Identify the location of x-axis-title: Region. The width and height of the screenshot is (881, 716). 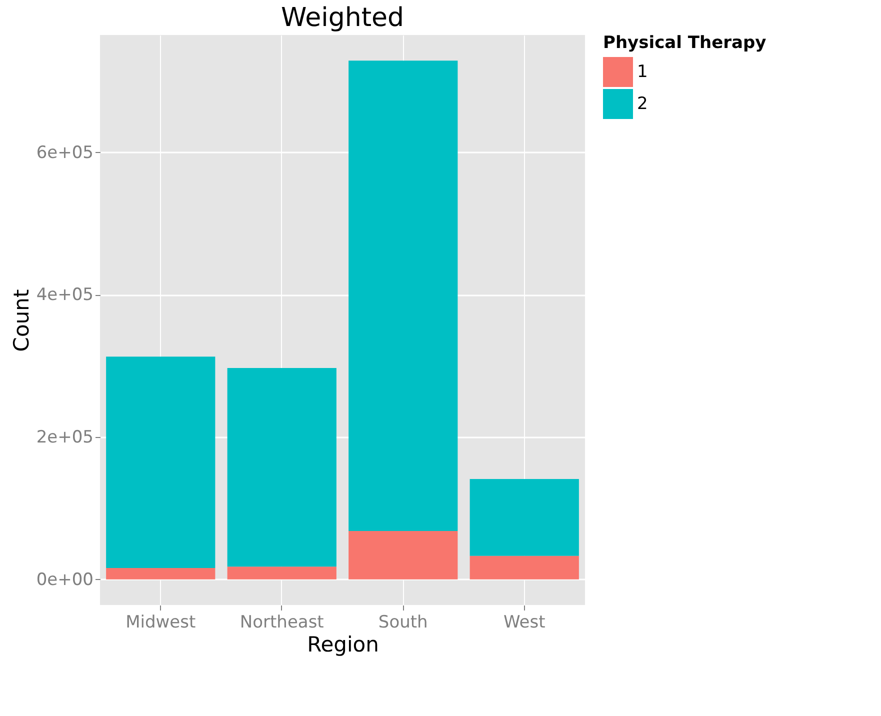
(343, 644).